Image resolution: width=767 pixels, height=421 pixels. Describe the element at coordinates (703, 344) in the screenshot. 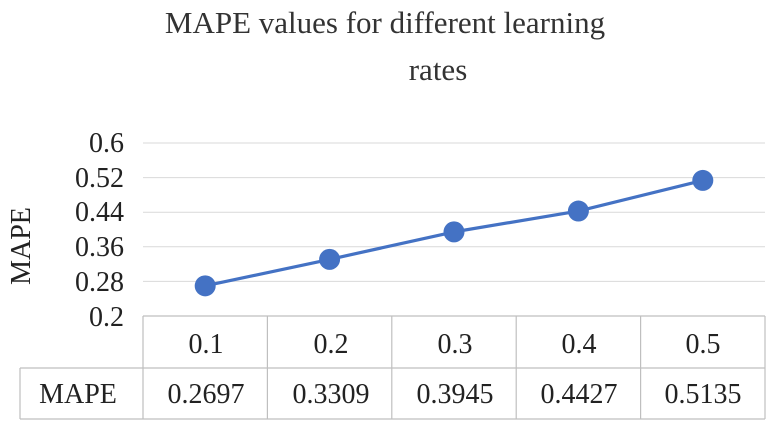

I see `category-label: 0.5` at that location.